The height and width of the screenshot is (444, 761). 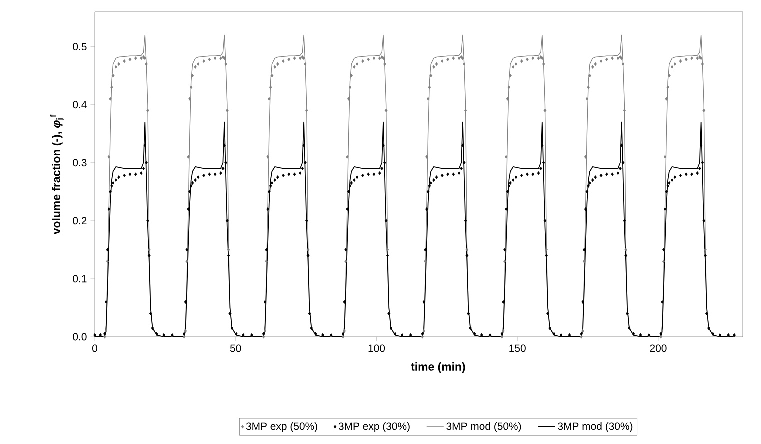 I want to click on y-tick-label: 0.5, so click(x=80, y=47).